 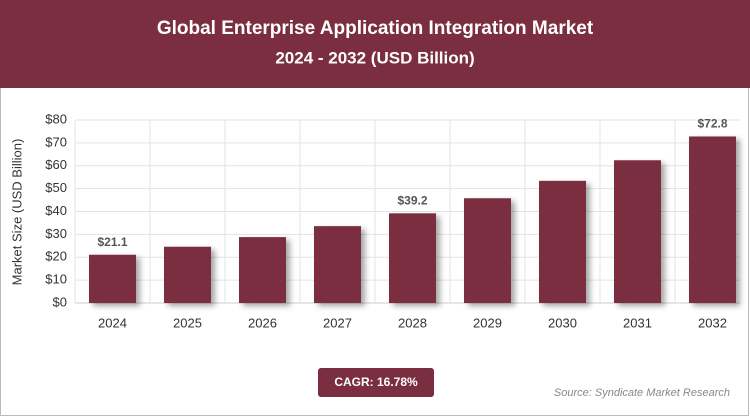 I want to click on x-tick-label: 2027, so click(x=337, y=322).